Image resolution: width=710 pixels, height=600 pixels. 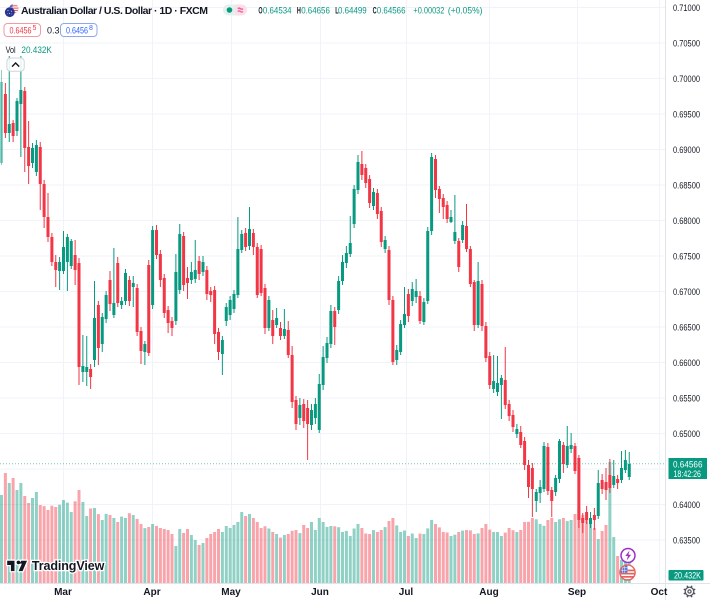 What do you see at coordinates (428, 10) in the screenshot?
I see `svg-text: +0.00032` at bounding box center [428, 10].